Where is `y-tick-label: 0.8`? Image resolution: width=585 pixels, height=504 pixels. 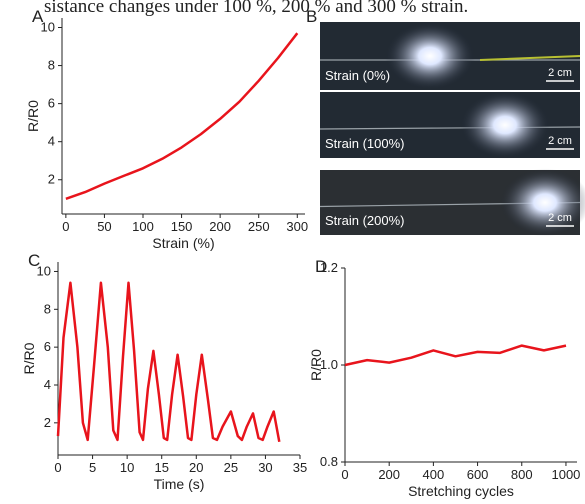 y-tick-label: 0.8 is located at coordinates (329, 461).